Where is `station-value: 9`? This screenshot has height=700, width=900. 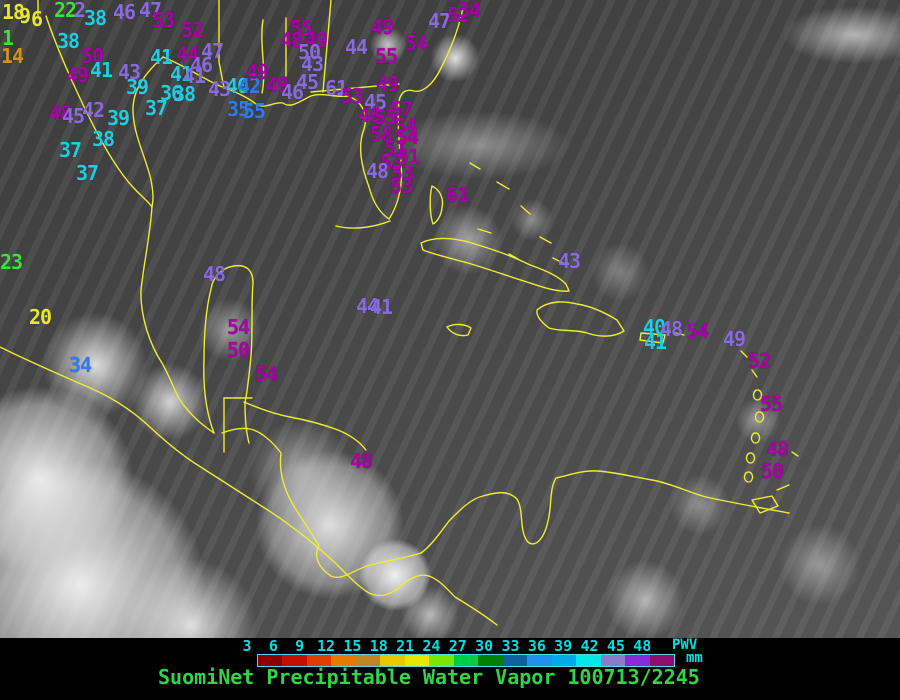 station-value: 9 is located at coordinates (25, 16).